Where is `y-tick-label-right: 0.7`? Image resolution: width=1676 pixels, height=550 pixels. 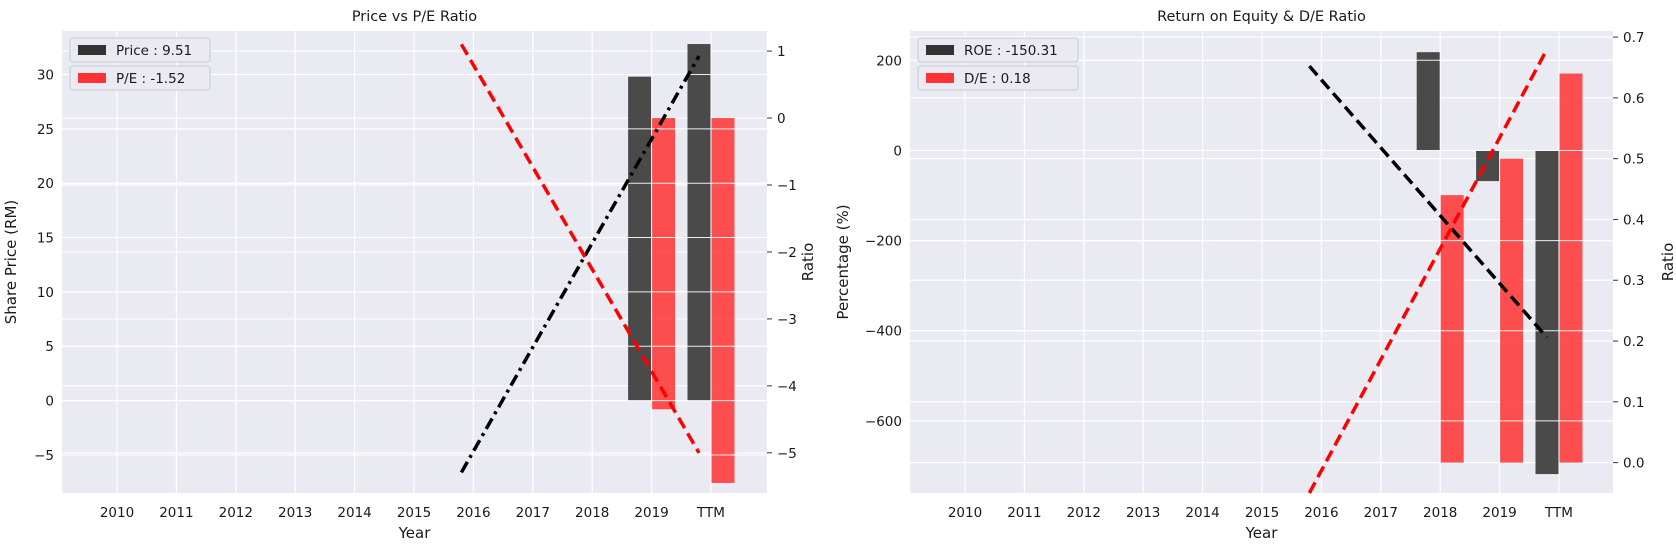 y-tick-label-right: 0.7 is located at coordinates (1633, 38).